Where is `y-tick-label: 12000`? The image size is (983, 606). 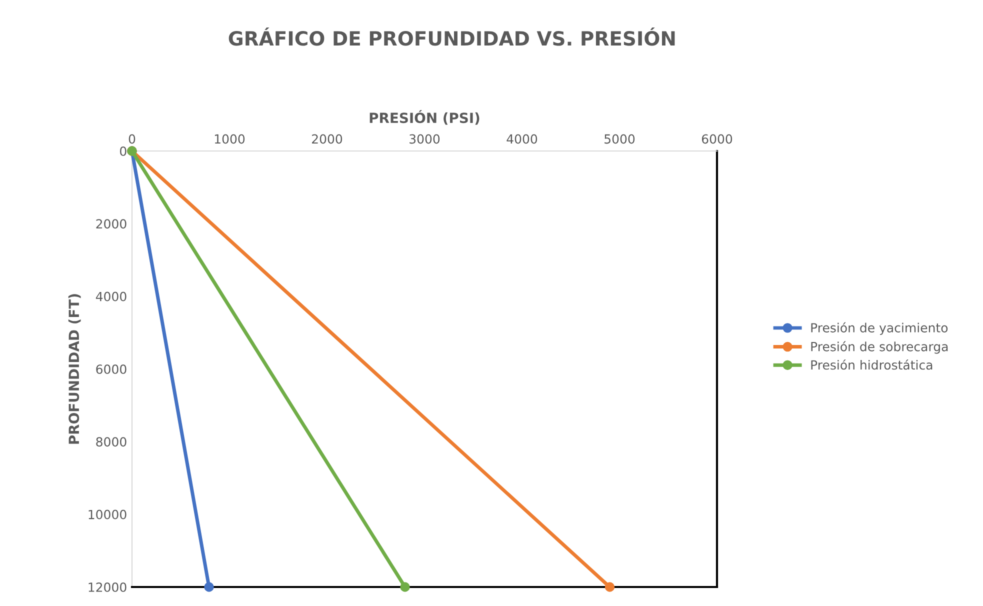 y-tick-label: 12000 is located at coordinates (107, 587).